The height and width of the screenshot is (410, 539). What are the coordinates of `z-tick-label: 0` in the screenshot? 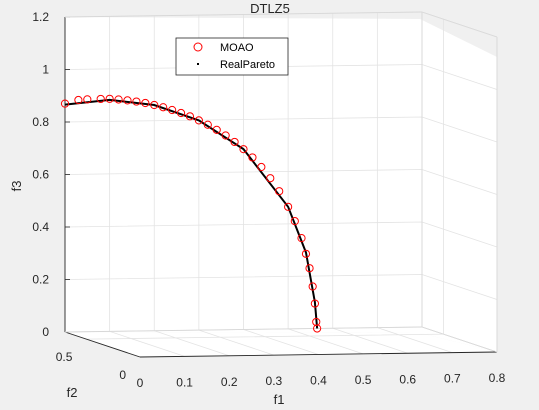 It's located at (45, 332).